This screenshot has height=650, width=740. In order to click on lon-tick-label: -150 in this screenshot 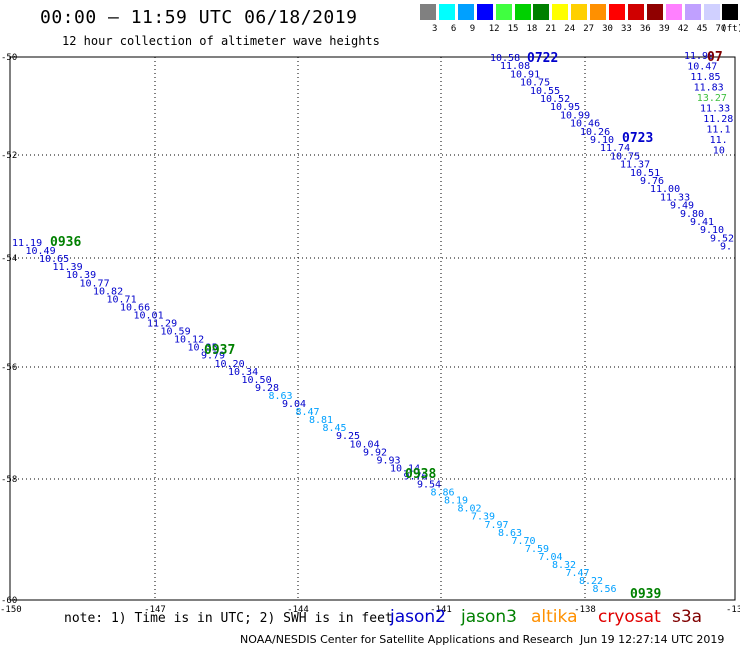, I will do `click(11, 610)`.